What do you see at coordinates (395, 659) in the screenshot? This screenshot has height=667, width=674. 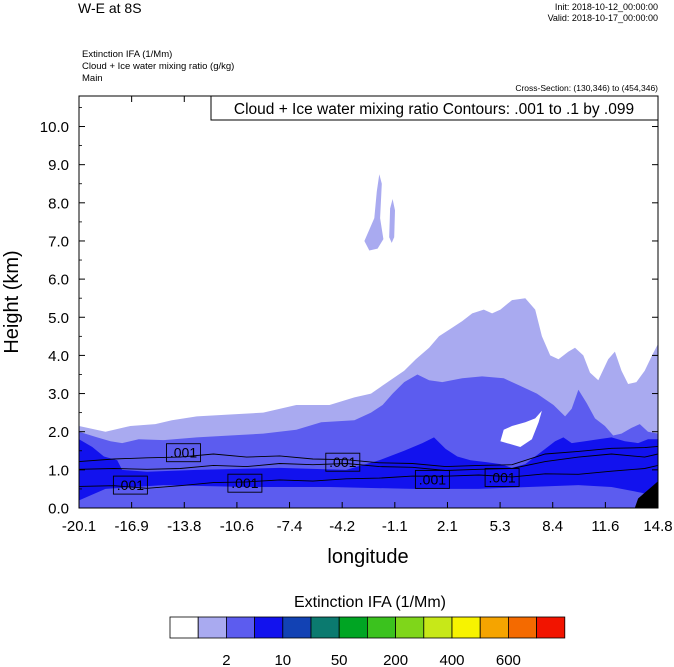 I see `legend-label: 200` at bounding box center [395, 659].